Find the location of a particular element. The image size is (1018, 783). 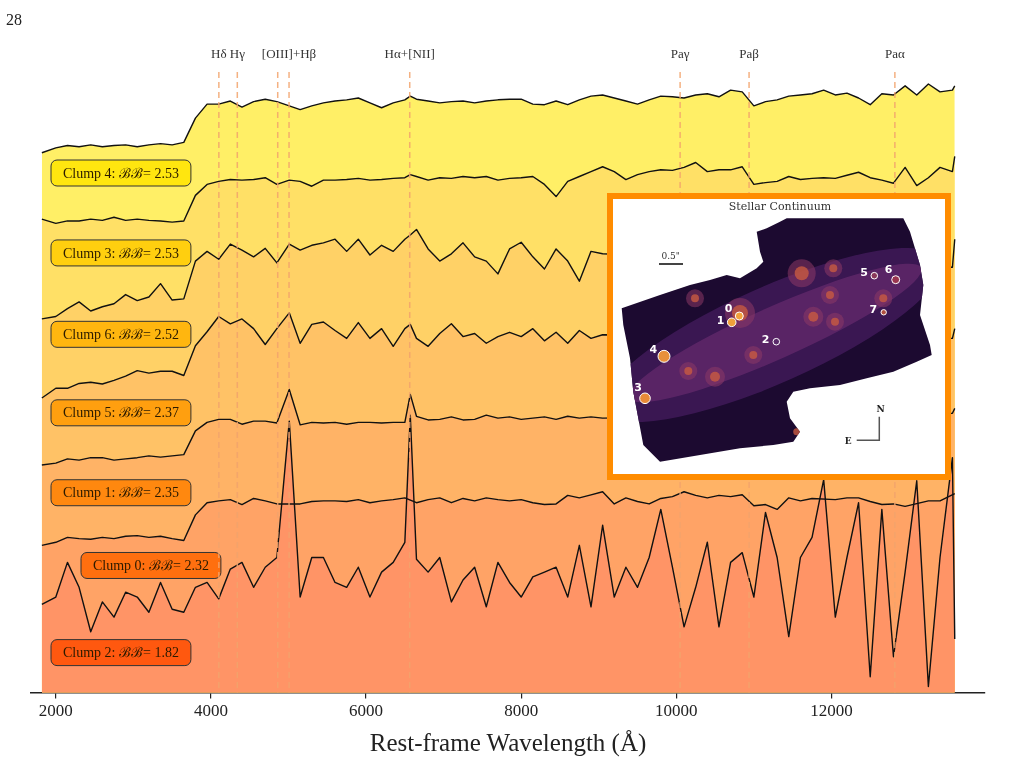

series-label: Clump 3: ℬℬ= 2.53 is located at coordinates (121, 253).